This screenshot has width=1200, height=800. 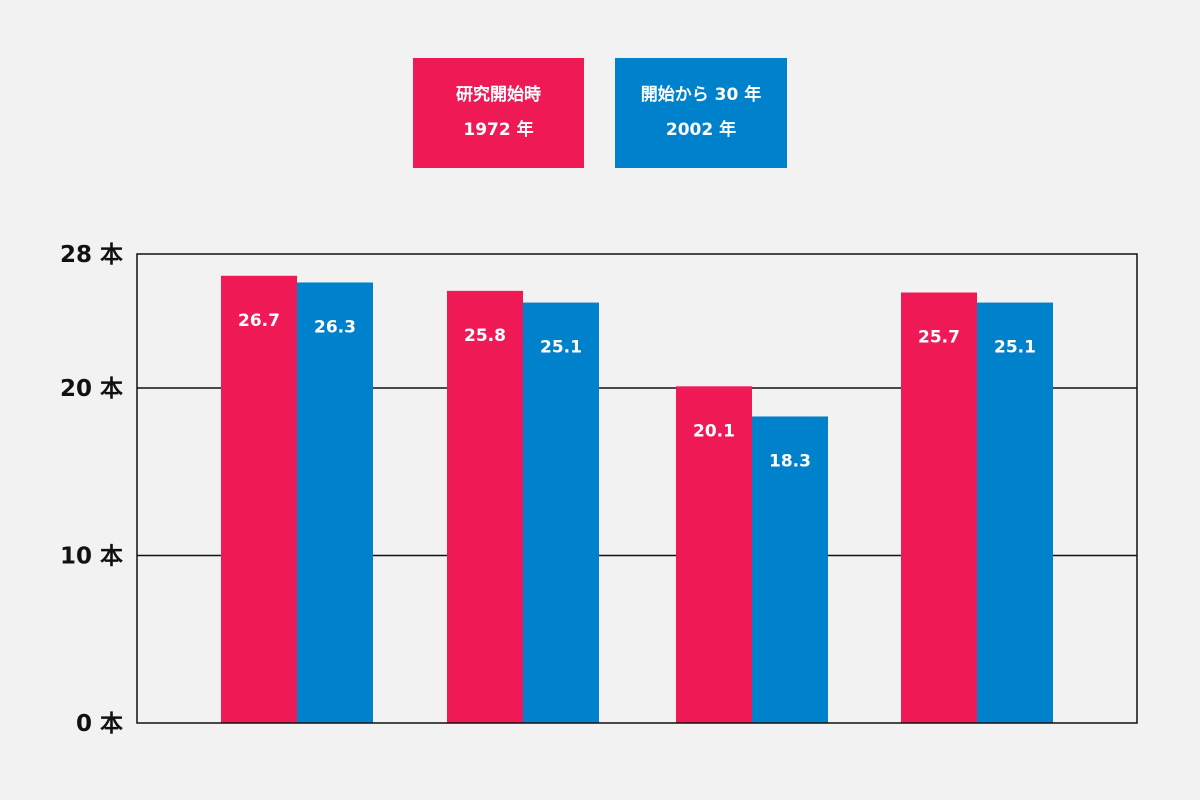 What do you see at coordinates (701, 113) in the screenshot?
I see `legend-item-2002: 開始から 30 年 2002 年` at bounding box center [701, 113].